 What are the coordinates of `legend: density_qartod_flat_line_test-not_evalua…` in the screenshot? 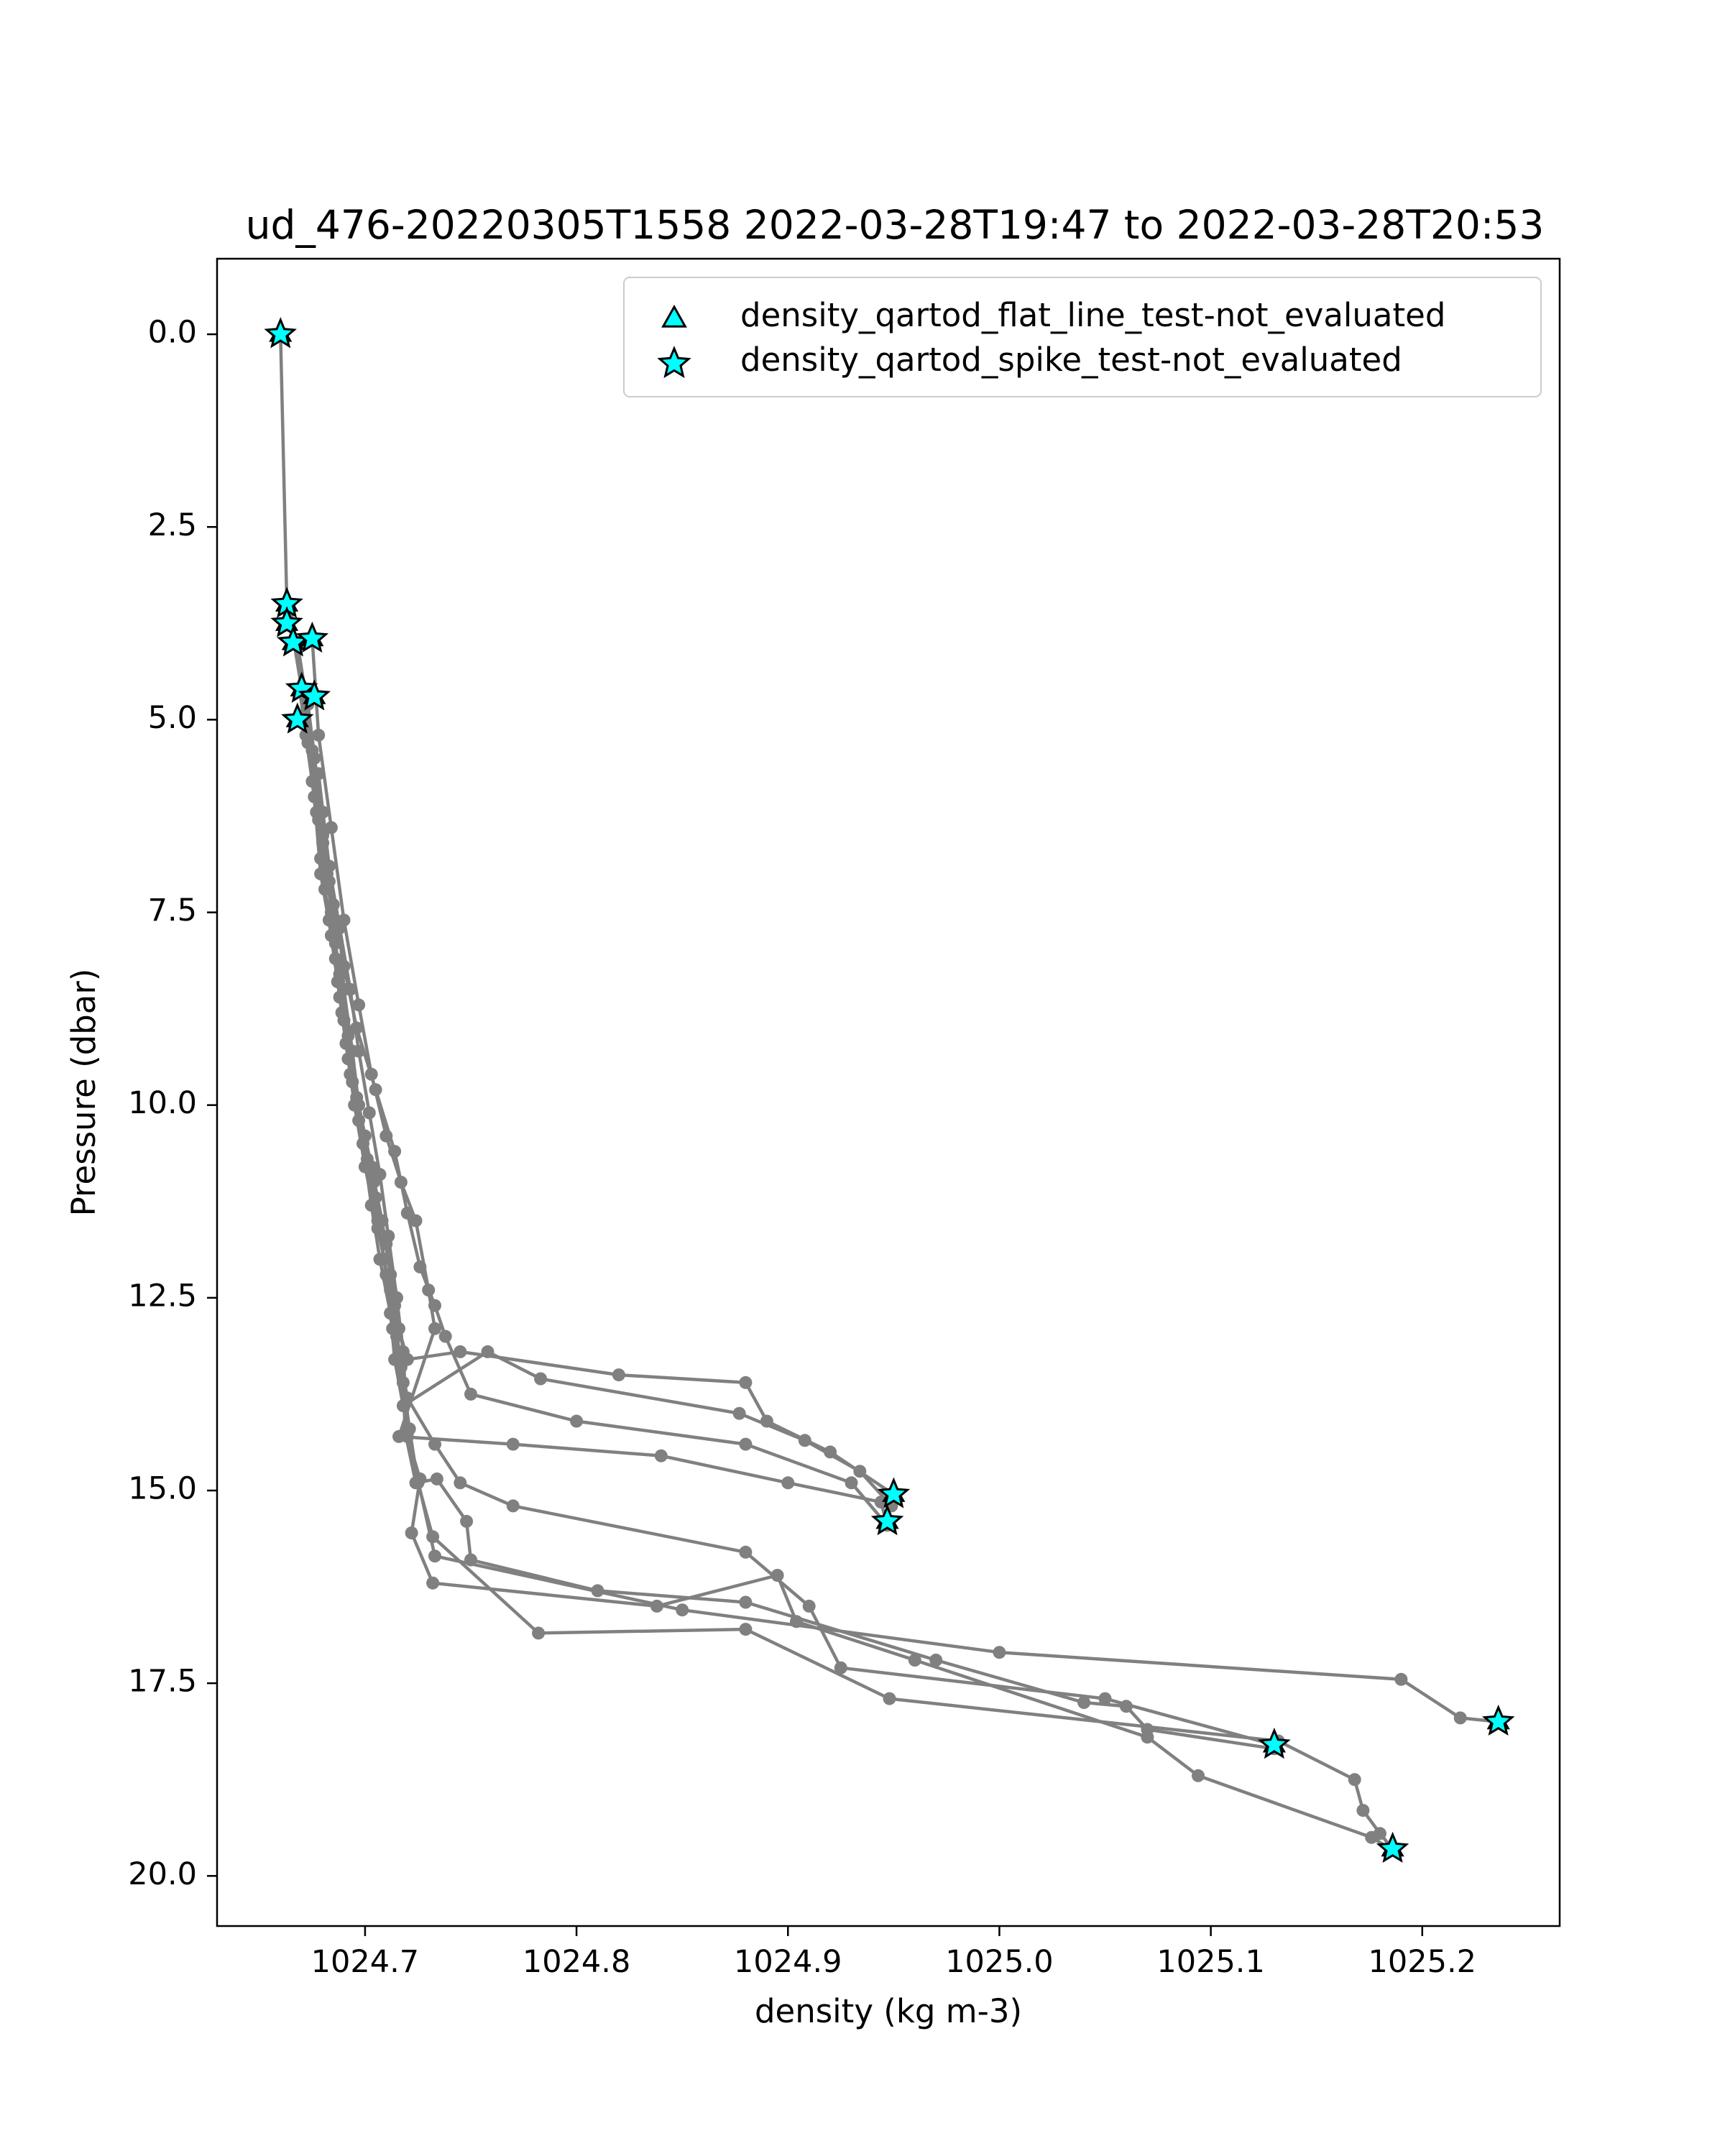 It's located at (1082, 337).